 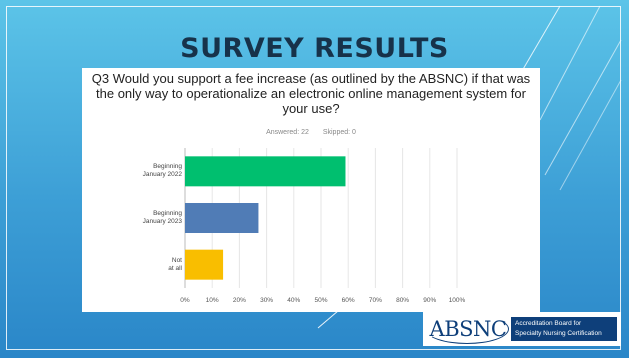 I want to click on slide-title: SURVEY RESULTS, so click(x=314, y=48).